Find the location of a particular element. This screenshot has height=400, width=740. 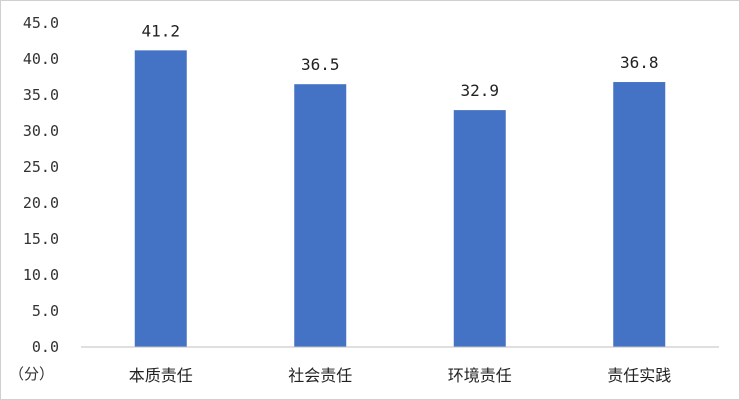

y-tick-label: 10.0 is located at coordinates (41, 275).